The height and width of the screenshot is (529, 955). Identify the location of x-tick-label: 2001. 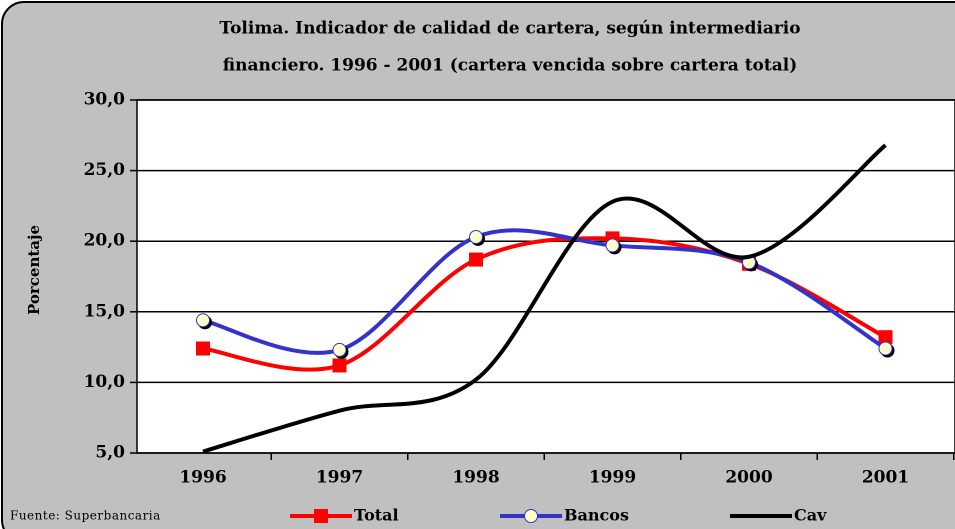
(885, 478).